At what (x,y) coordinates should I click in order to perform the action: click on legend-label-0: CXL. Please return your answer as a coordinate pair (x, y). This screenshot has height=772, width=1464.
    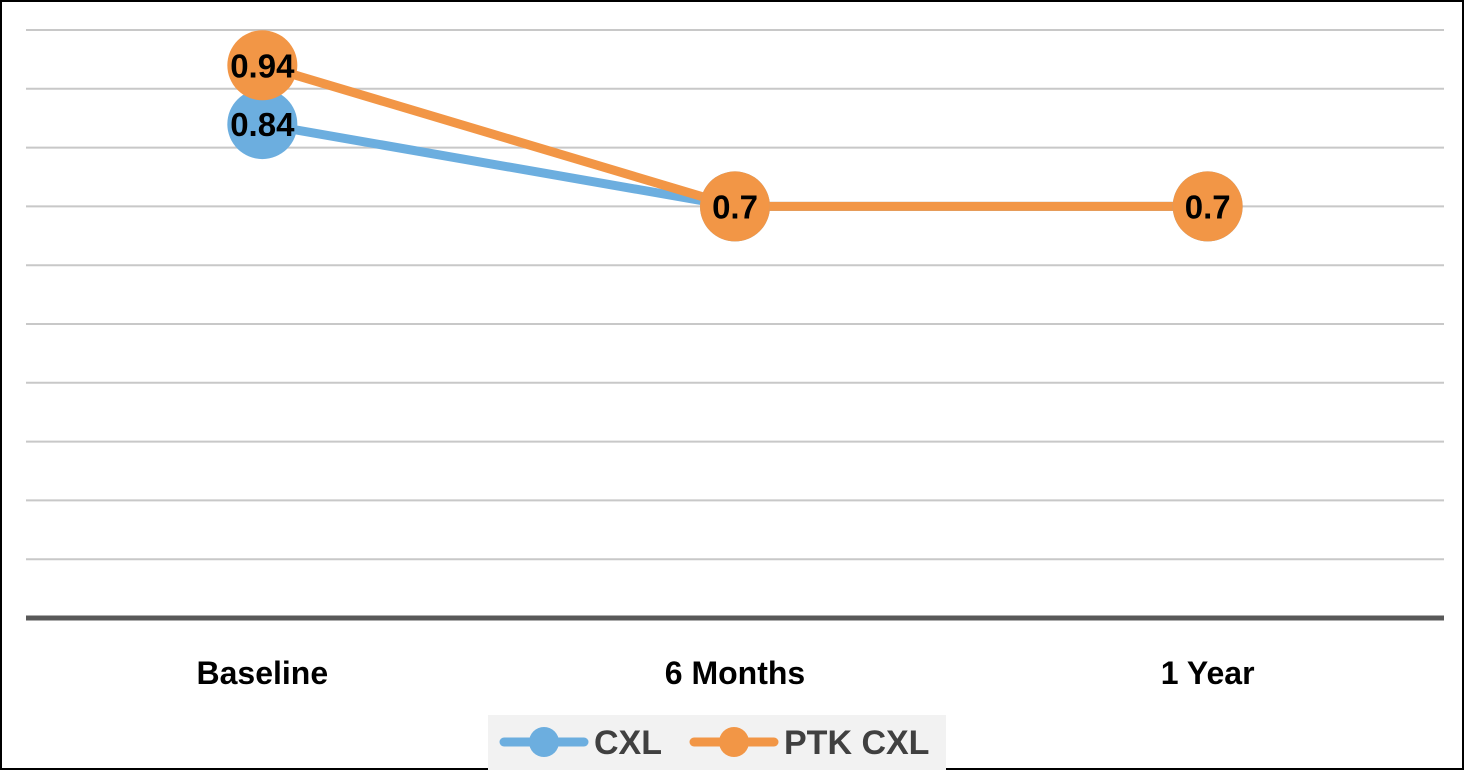
    Looking at the image, I should click on (628, 743).